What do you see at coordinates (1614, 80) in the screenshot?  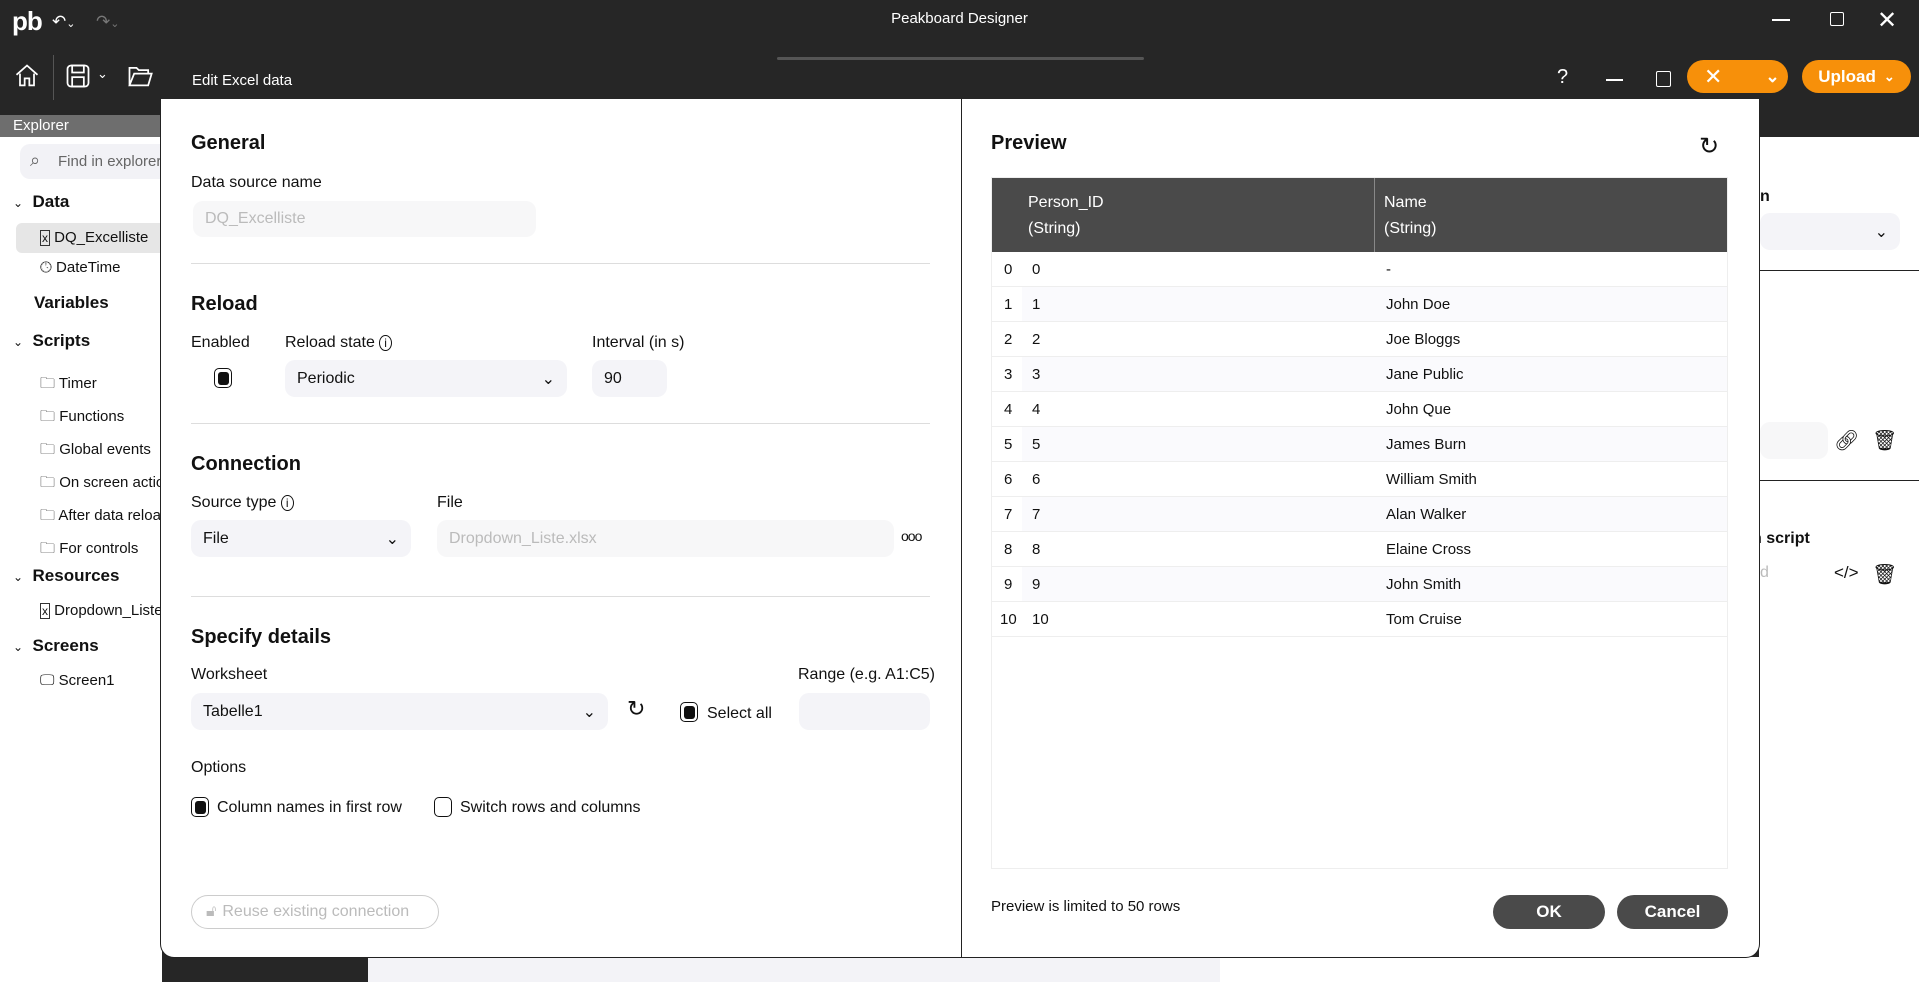 I see `dialog-minimize-icon` at bounding box center [1614, 80].